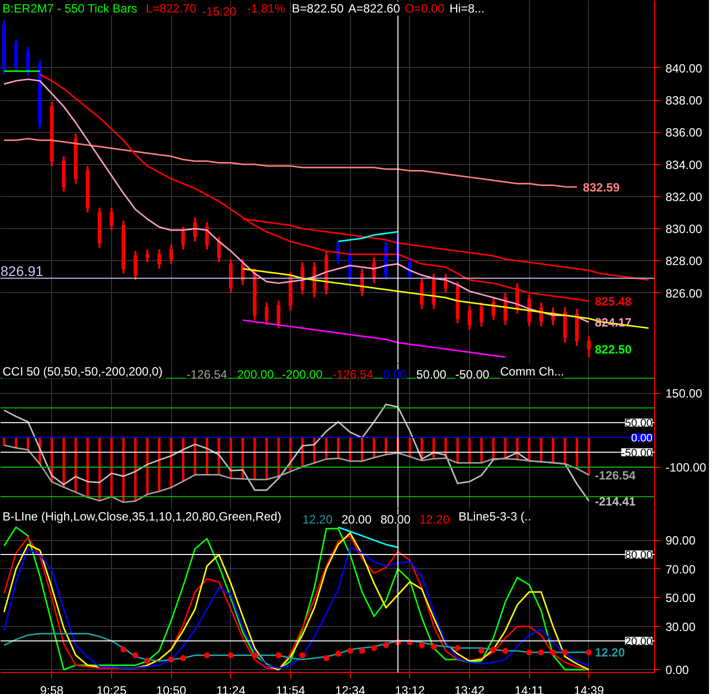  What do you see at coordinates (70, 9) in the screenshot?
I see `chart-title: B:ER2M7 - 550 Tick Bars` at bounding box center [70, 9].